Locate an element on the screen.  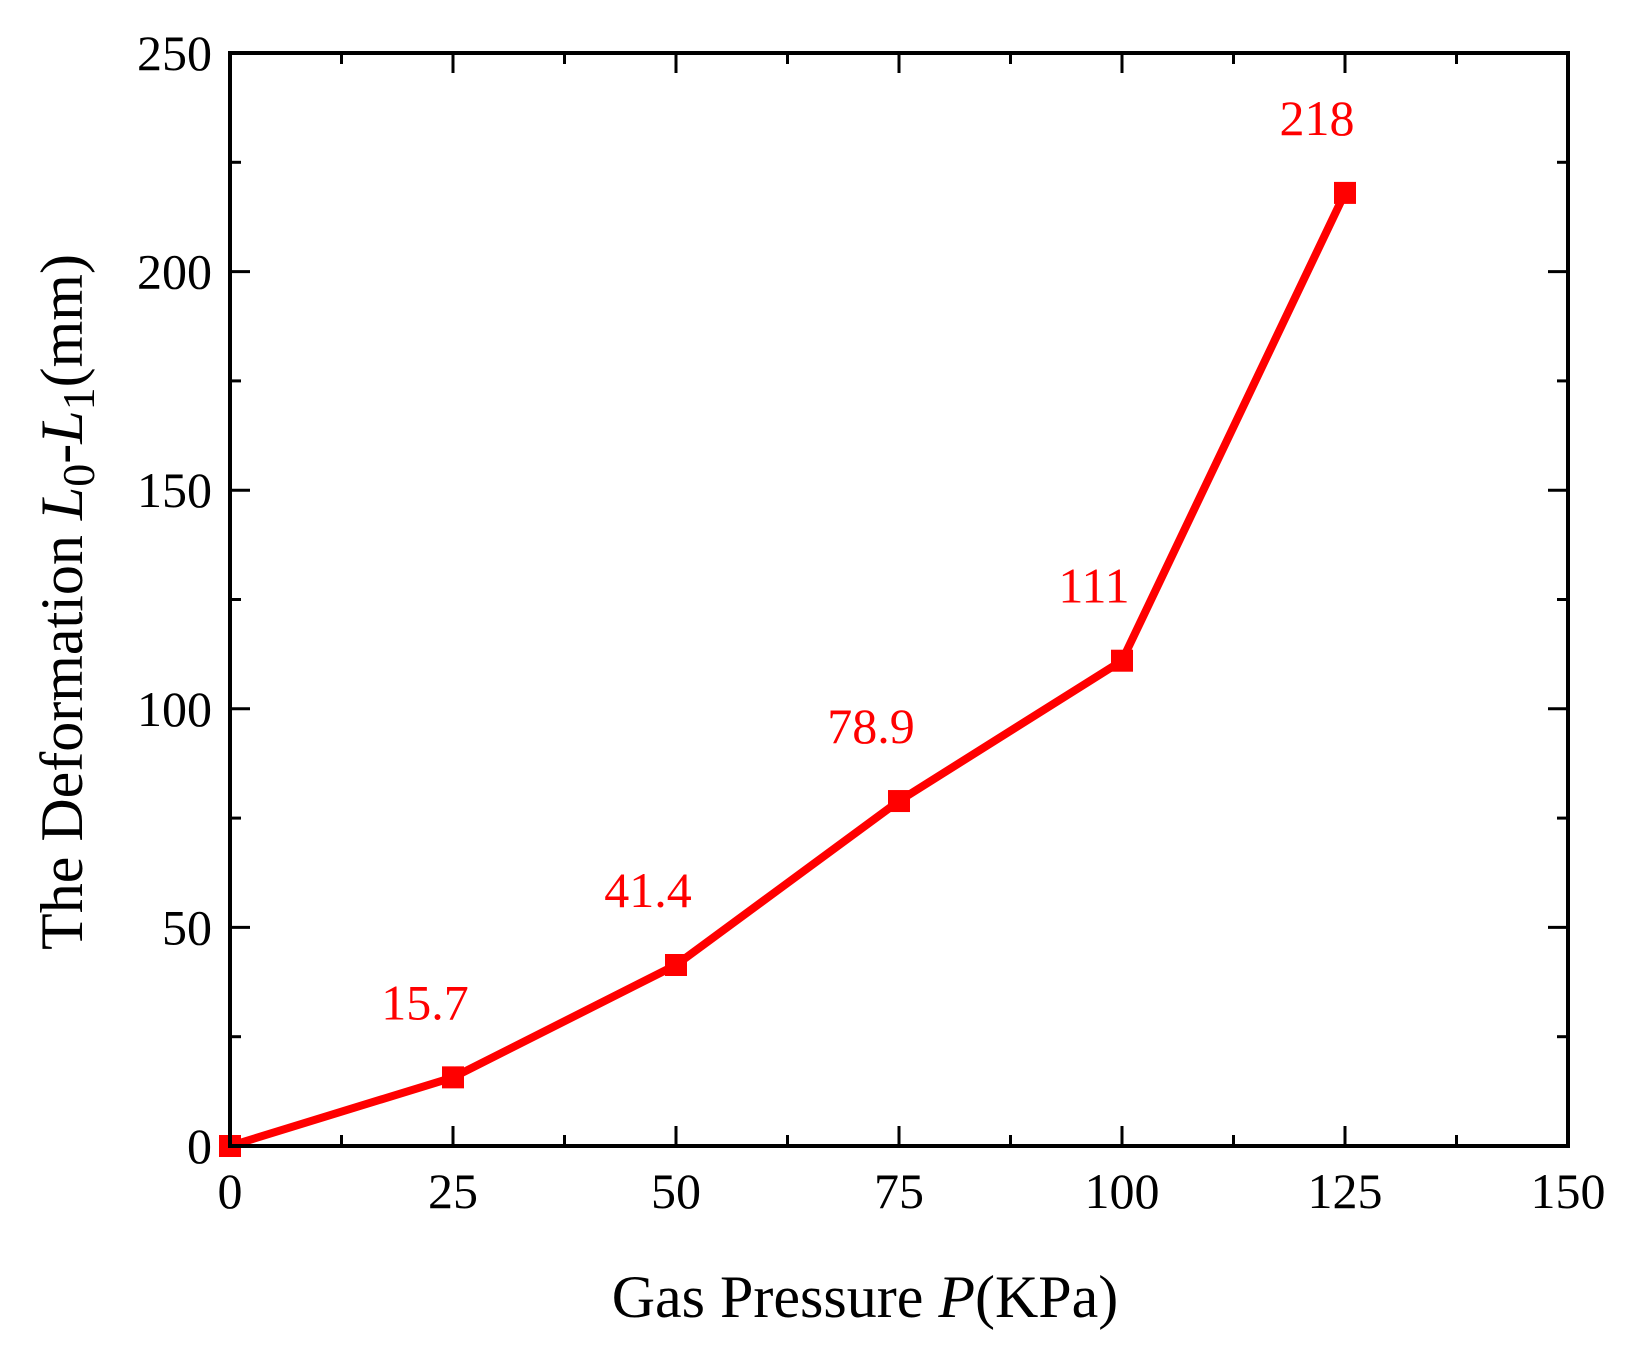
y-axis-title: The Deformation L0-L1(mm) is located at coordinates (66, 602).